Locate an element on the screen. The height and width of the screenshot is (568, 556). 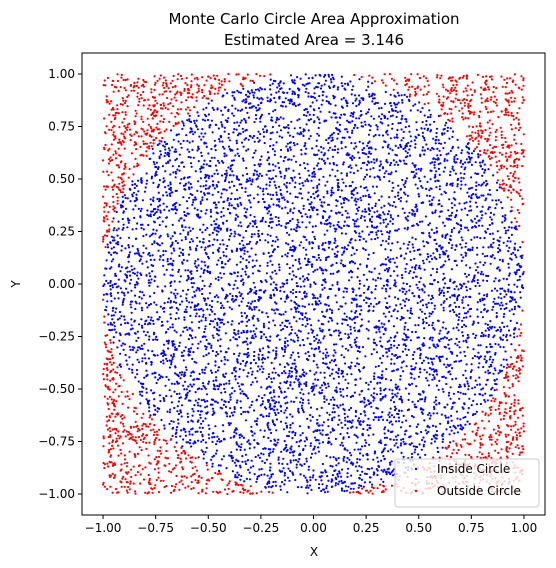
y-axis-ticks: −1.00 −0.75 −0.50 −0.25 0.00 0.25 0.50 0.75 1.00 is located at coordinates (60, 284).